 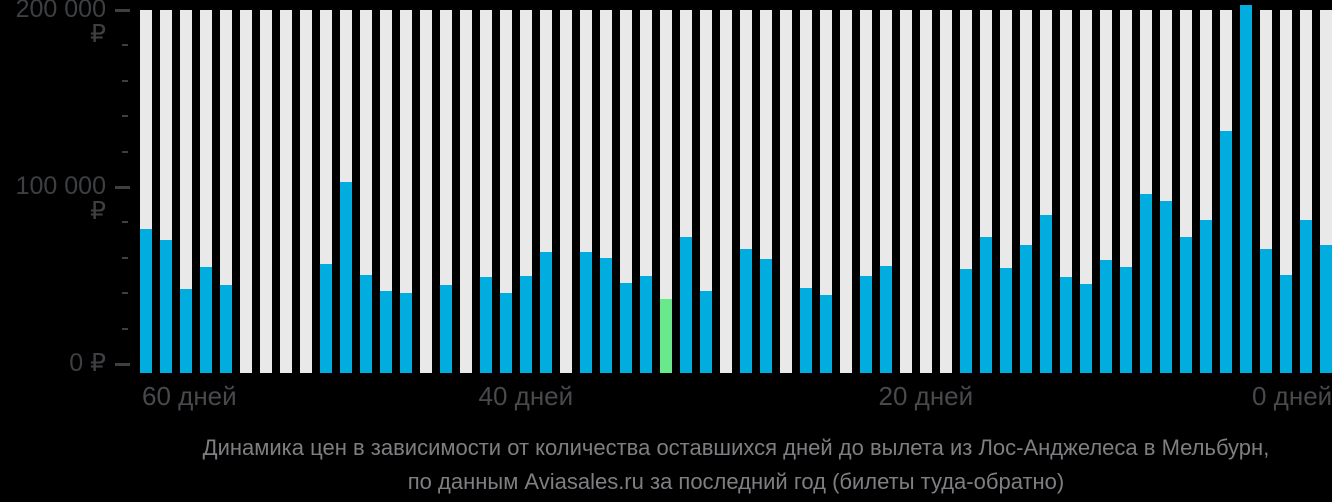 What do you see at coordinates (87, 363) in the screenshot?
I see `y-axis-label: 0 ₽` at bounding box center [87, 363].